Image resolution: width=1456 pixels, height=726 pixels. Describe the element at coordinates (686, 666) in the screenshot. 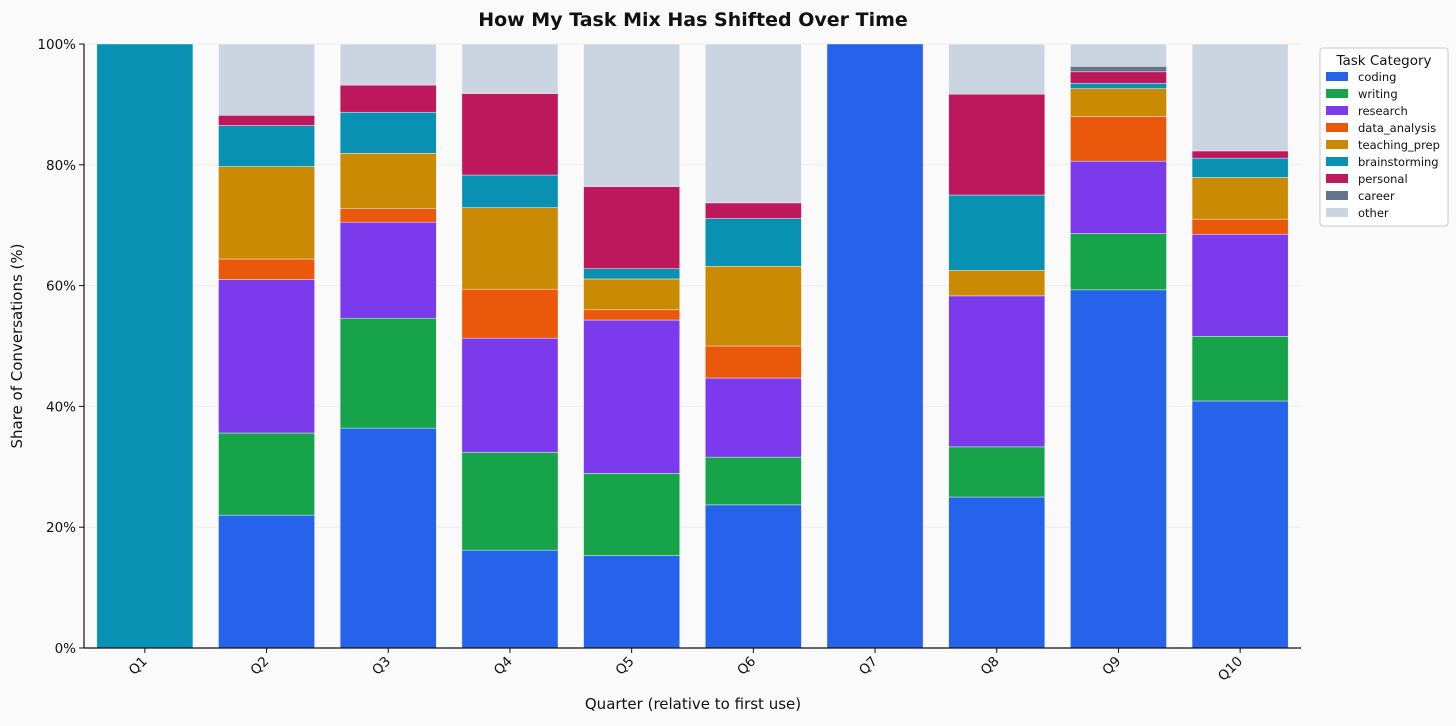

I see `x-ticks: Q1 Q2 Q3 Q4 Q5 Q6 Q7 Q8 Q9 Q10` at that location.